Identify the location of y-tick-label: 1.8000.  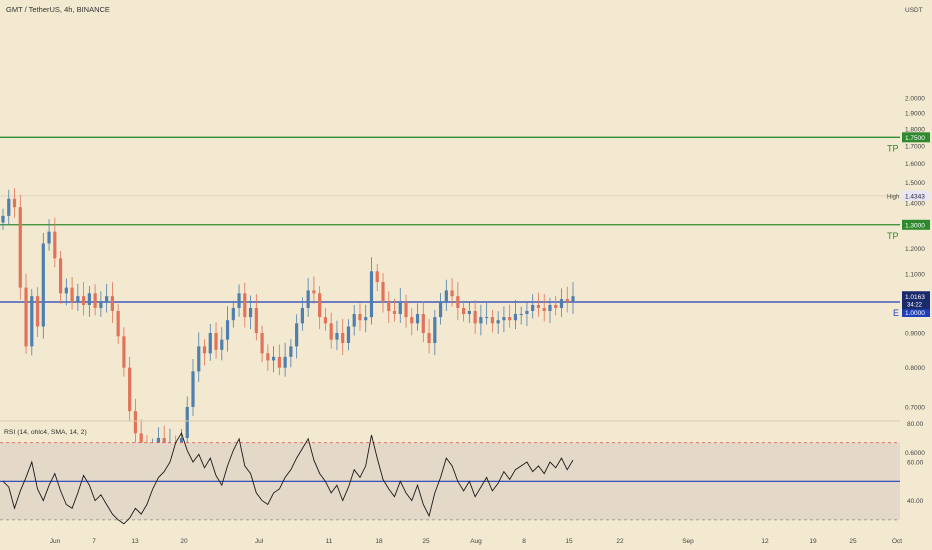
(915, 130).